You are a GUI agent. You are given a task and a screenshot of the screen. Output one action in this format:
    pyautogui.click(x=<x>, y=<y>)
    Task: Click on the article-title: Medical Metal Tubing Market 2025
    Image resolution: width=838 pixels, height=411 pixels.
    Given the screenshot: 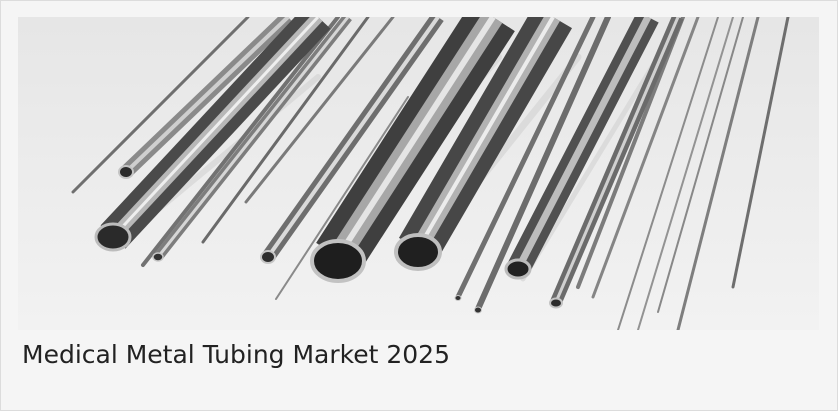 What is the action you would take?
    pyautogui.click(x=236, y=354)
    